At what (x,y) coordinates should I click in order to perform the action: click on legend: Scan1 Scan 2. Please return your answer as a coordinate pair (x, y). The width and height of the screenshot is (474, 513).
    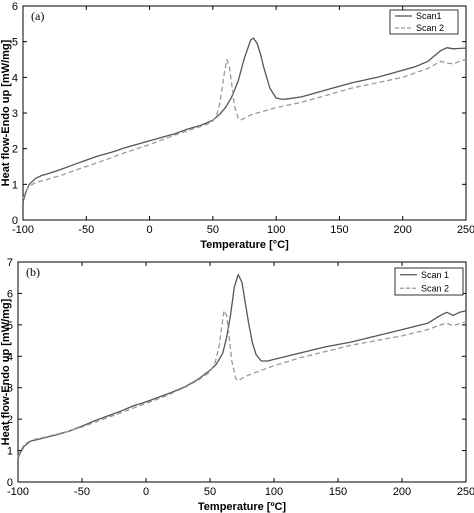
    Looking at the image, I should click on (424, 22).